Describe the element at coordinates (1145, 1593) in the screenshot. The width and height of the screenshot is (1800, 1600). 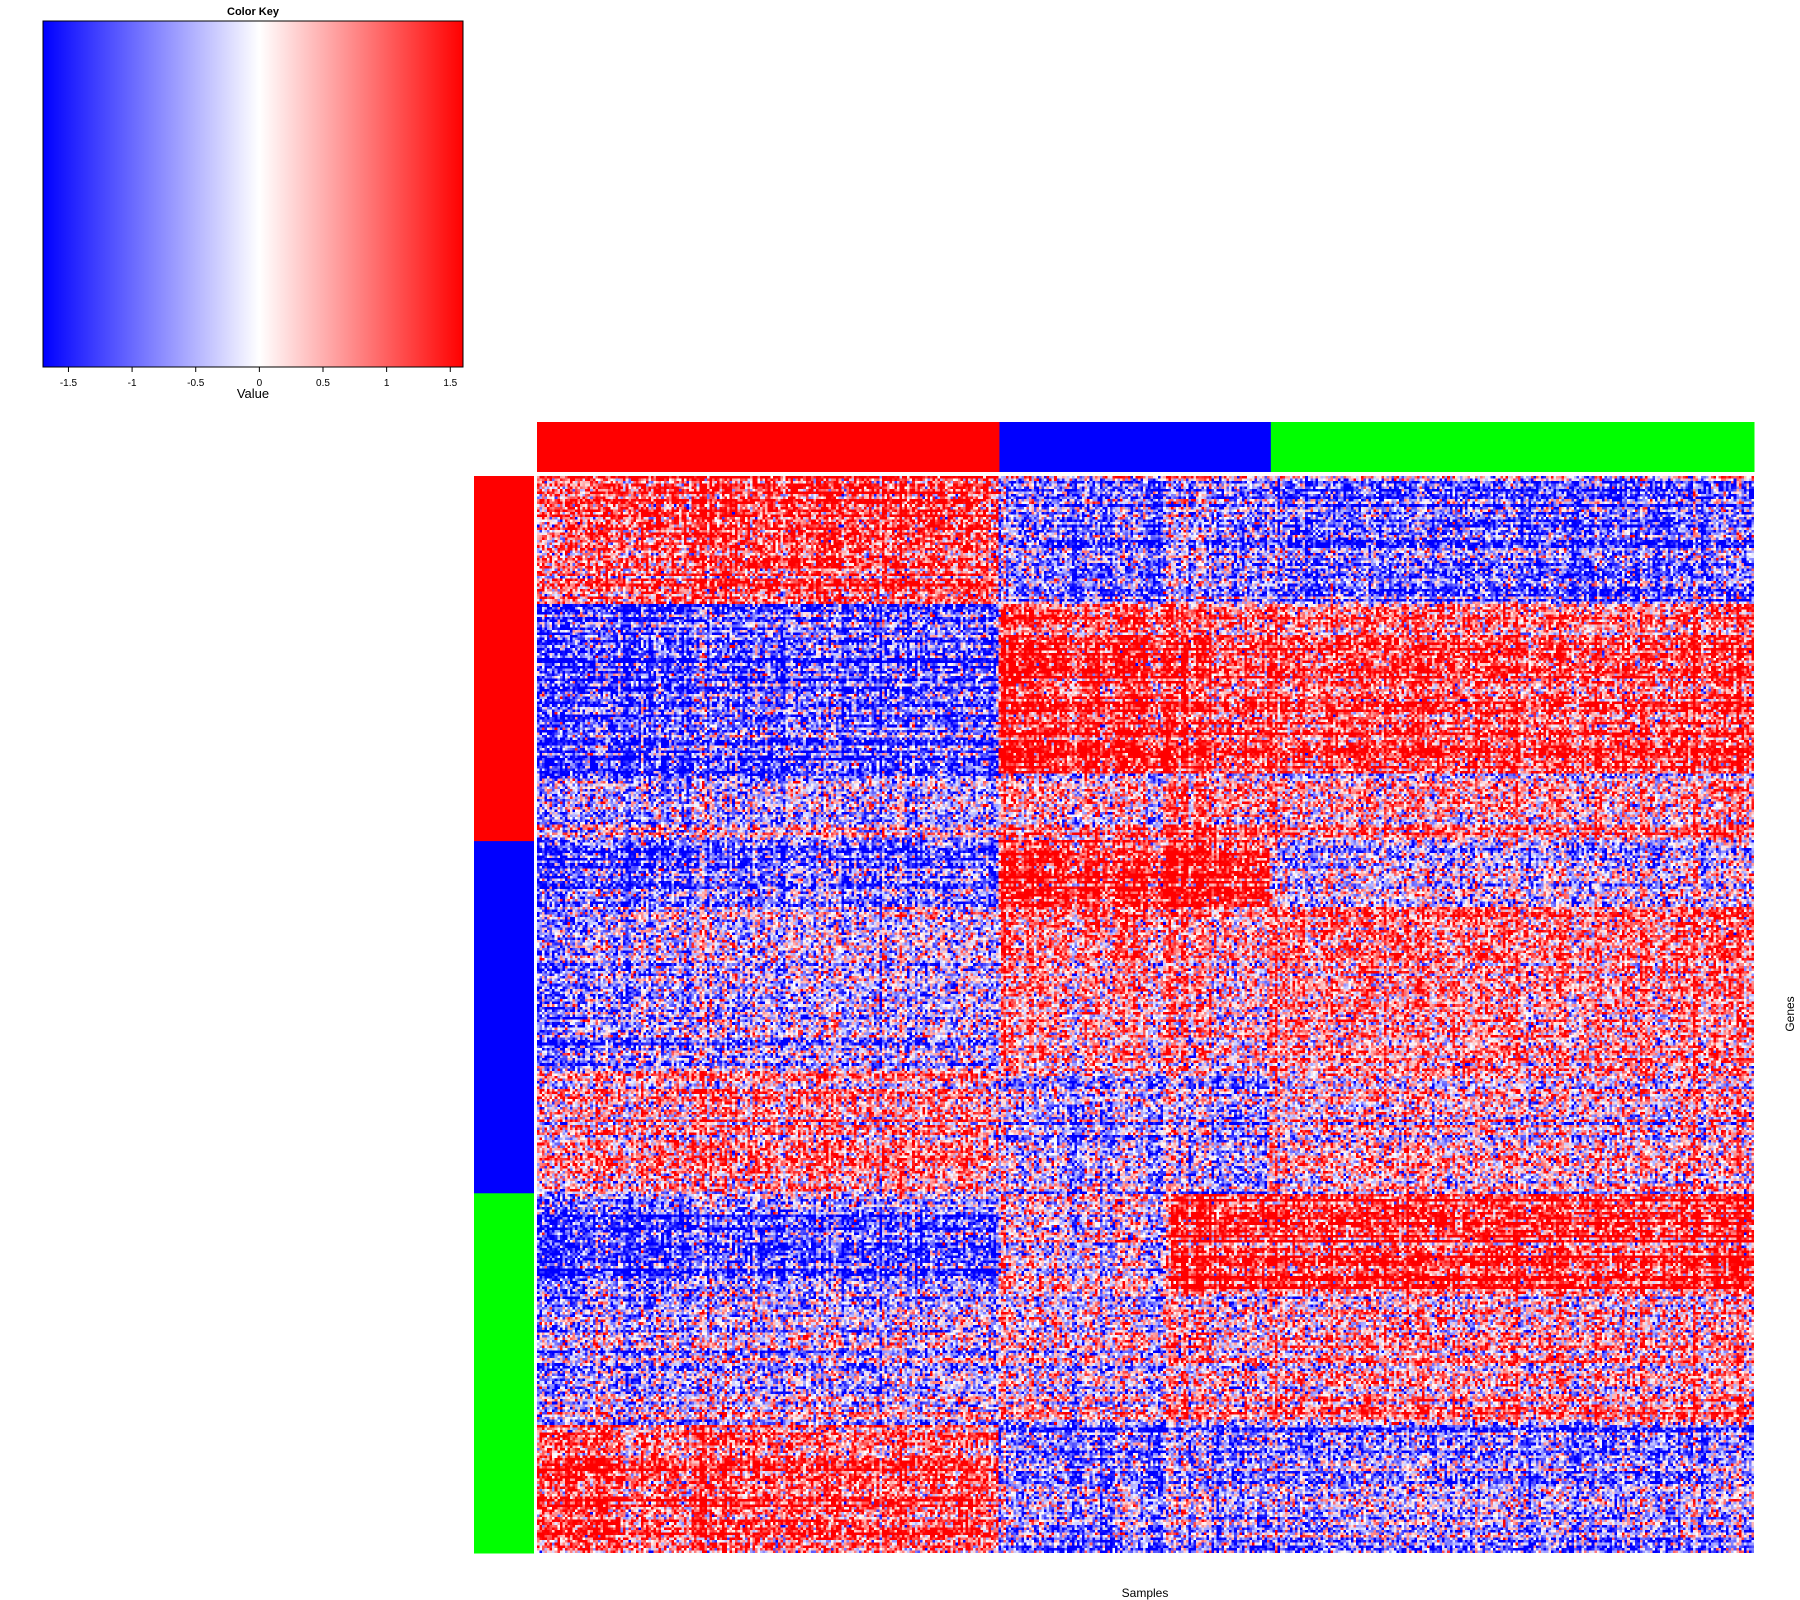
I see `x-axis-label: Samples` at that location.